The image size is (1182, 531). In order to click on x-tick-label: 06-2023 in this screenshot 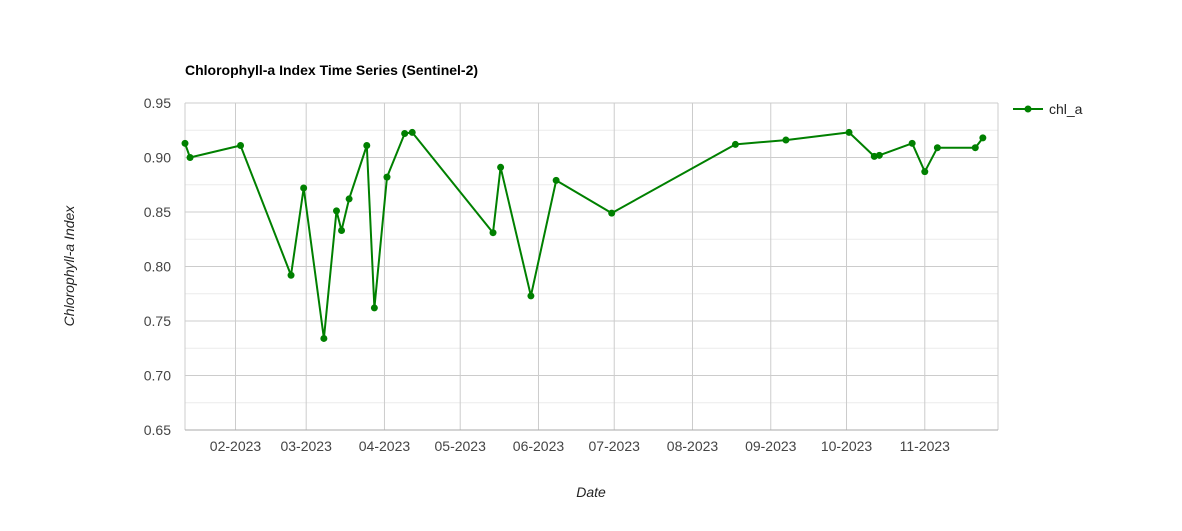, I will do `click(539, 446)`.